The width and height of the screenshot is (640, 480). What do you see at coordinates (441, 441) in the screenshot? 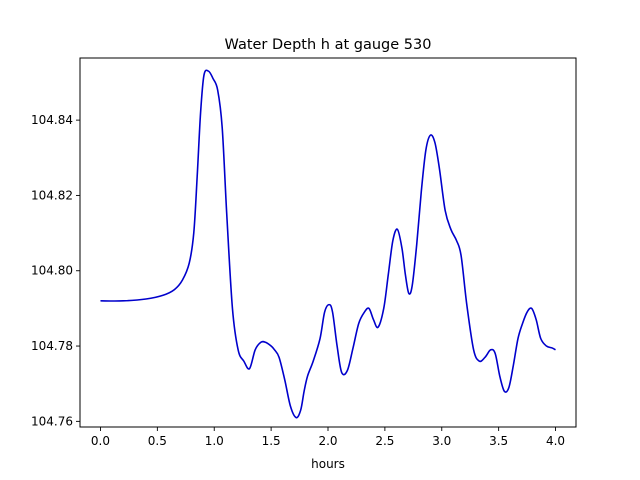
I see `x-tick-label: 3.0` at bounding box center [441, 441].